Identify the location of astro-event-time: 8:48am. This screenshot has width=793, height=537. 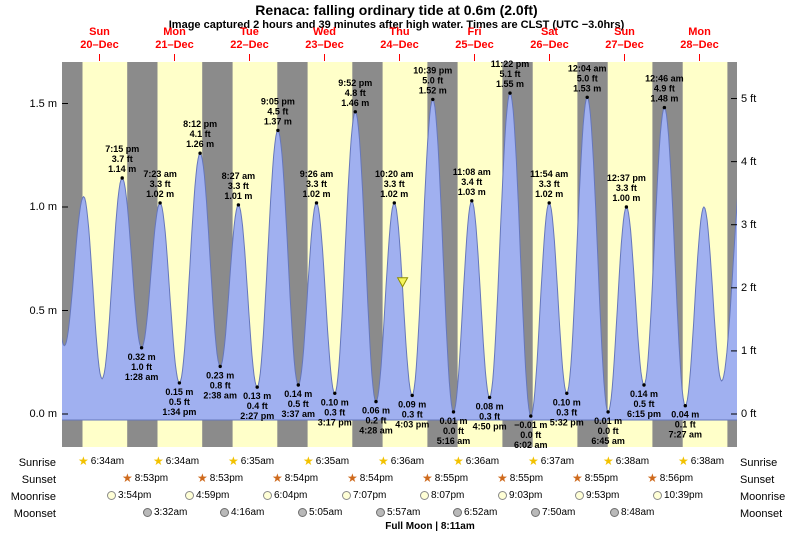
(638, 512).